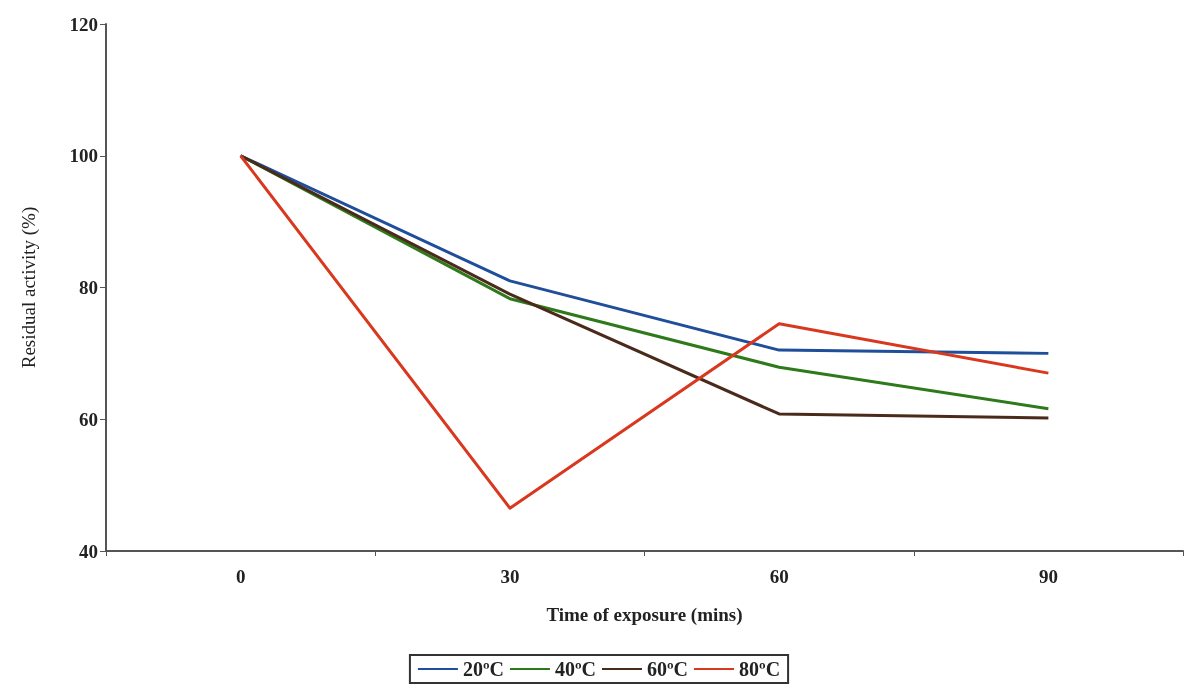 The image size is (1198, 685). Describe the element at coordinates (668, 669) in the screenshot. I see `legend-label: 60ºC` at that location.